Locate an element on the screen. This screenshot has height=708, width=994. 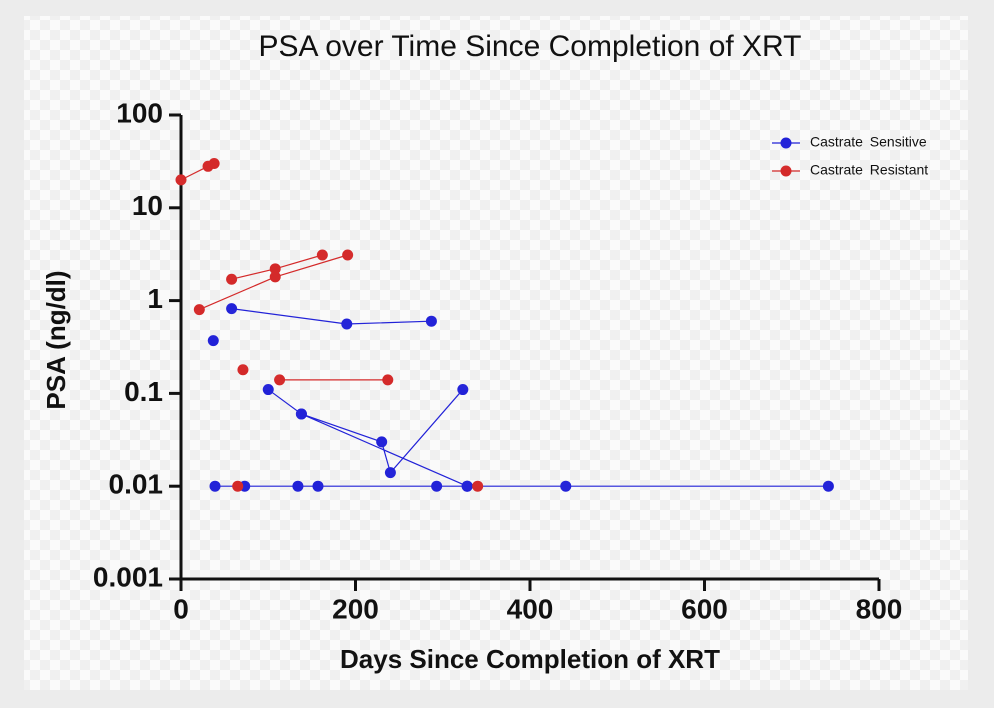
legend-label: Castrate Sensitive is located at coordinates (868, 142).